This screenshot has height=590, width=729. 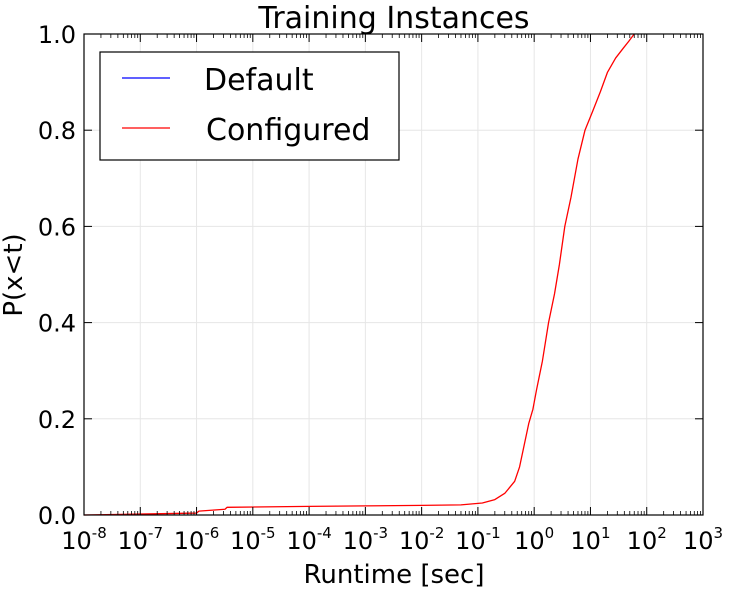 I want to click on x-tick-label: 10⁰, so click(x=534, y=539).